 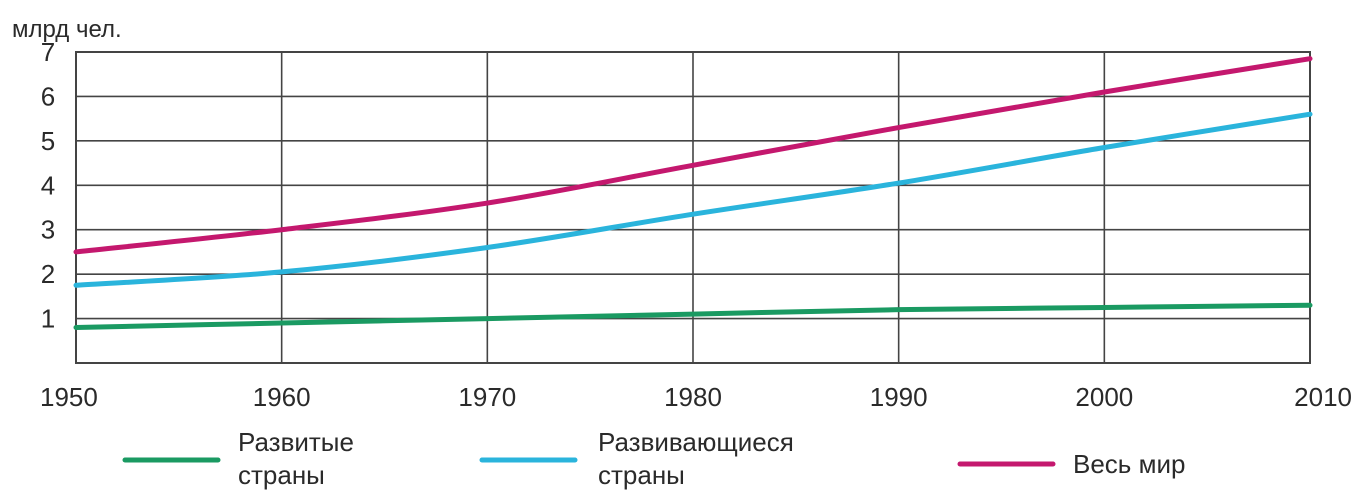 I want to click on y-tick-label: 1, so click(x=48, y=319).